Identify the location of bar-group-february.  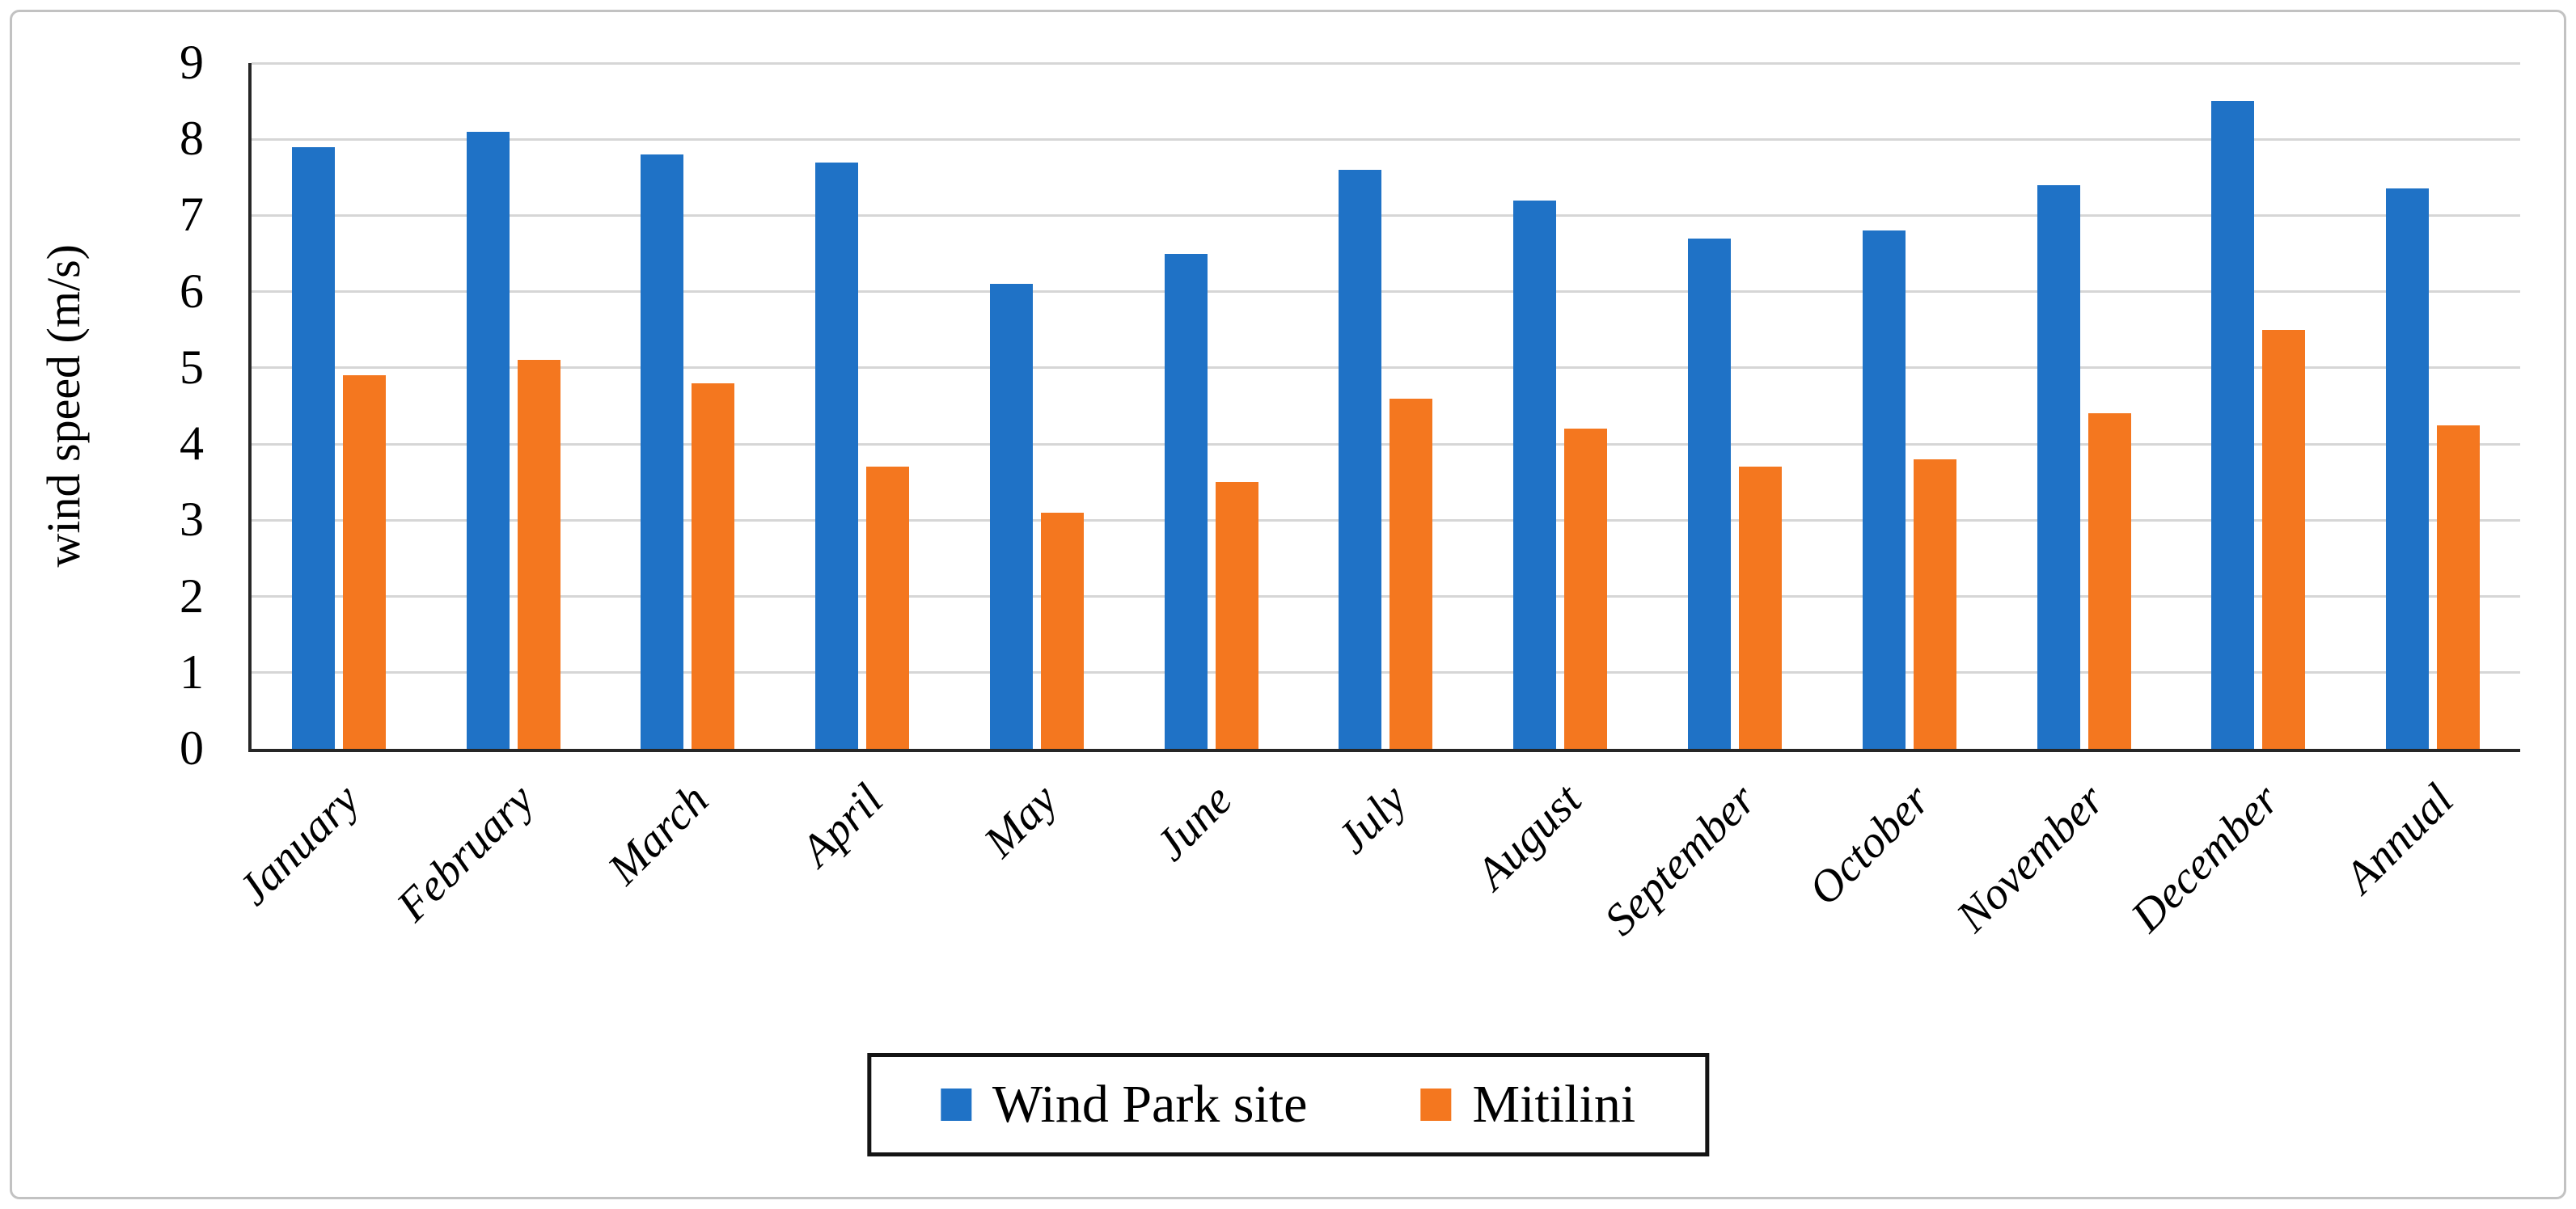
(513, 406).